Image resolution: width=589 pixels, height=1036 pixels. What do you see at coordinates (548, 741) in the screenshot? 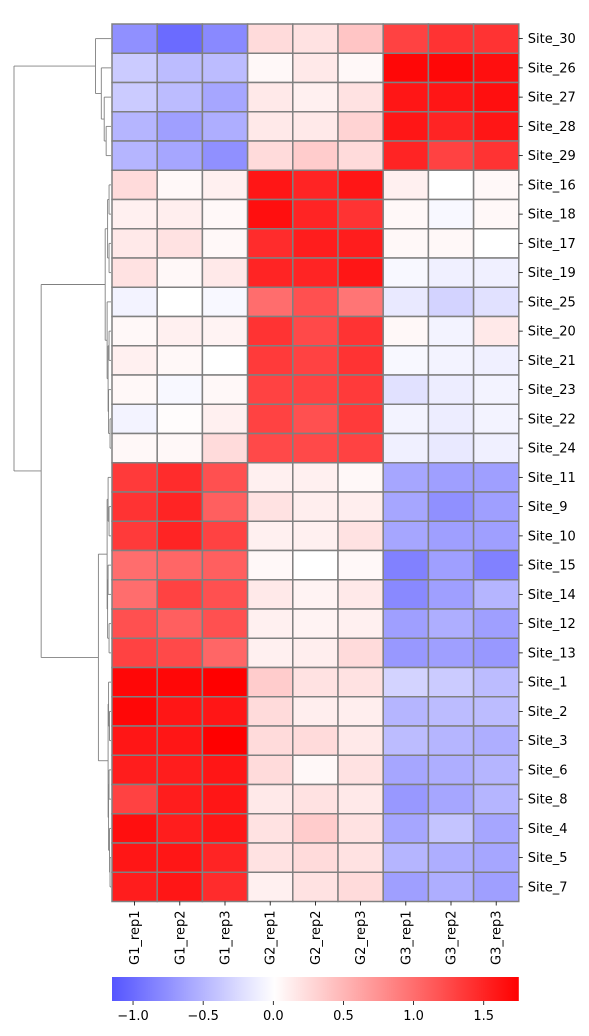
I see `row-label: Site_3` at bounding box center [548, 741].